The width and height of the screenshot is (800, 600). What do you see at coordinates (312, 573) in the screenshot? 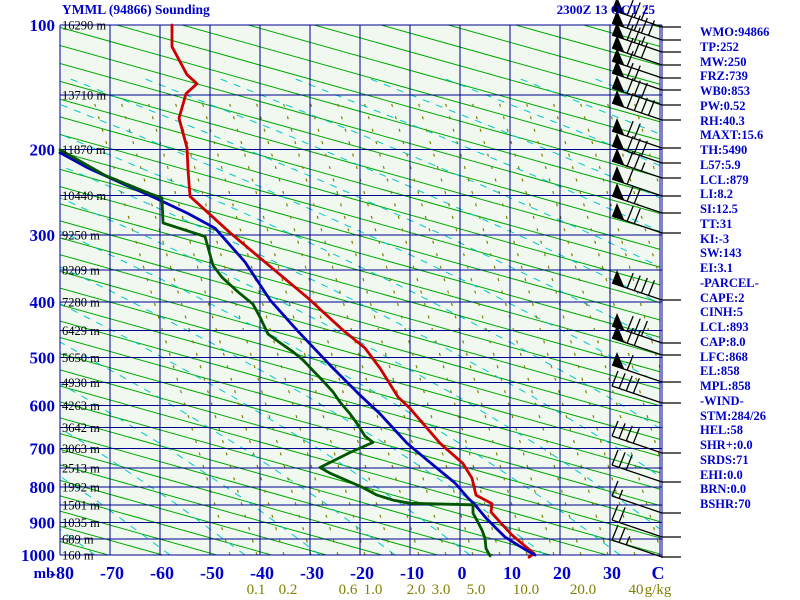
I see `temperature-tick-label: -30` at bounding box center [312, 573].